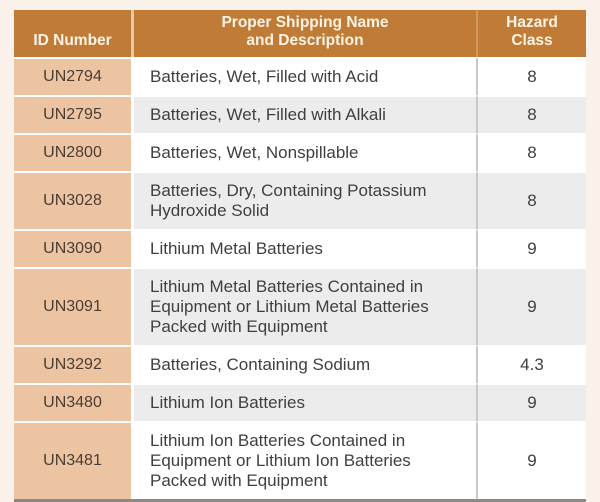  What do you see at coordinates (74, 152) in the screenshot?
I see `id-number-cell: UN2800` at bounding box center [74, 152].